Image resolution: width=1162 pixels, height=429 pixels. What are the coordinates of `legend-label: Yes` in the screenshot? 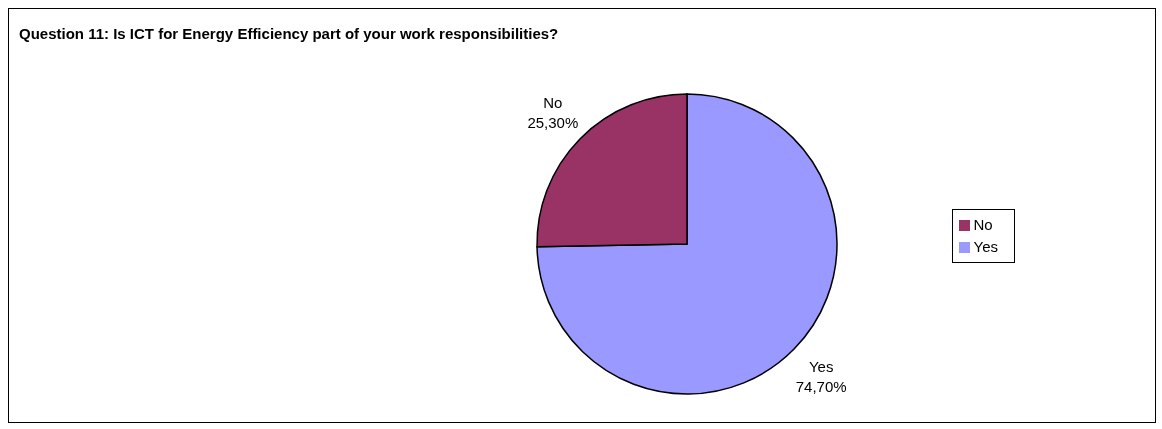 It's located at (985, 246).